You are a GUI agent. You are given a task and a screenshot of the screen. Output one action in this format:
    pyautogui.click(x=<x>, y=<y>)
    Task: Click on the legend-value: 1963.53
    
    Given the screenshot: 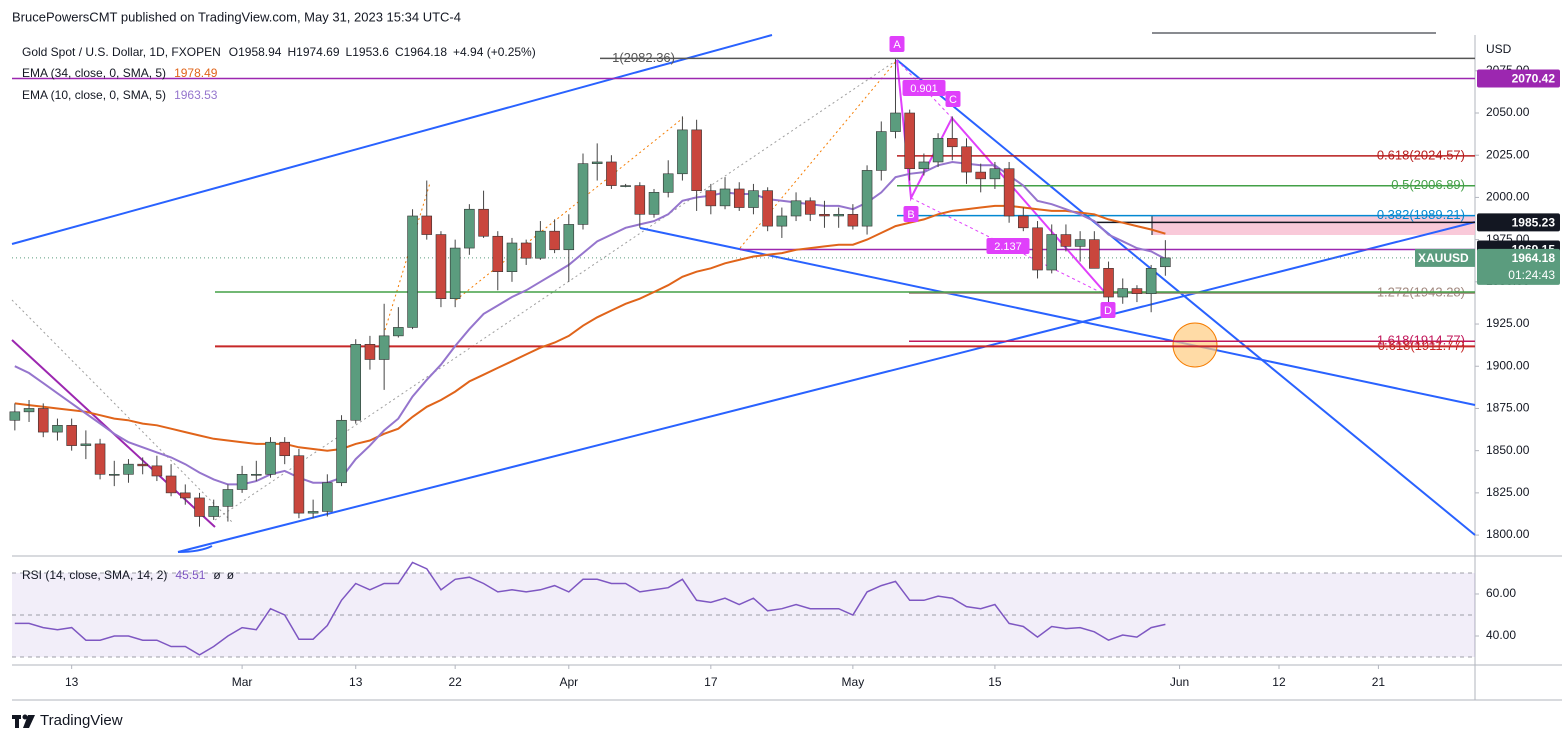 What is the action you would take?
    pyautogui.click(x=196, y=95)
    